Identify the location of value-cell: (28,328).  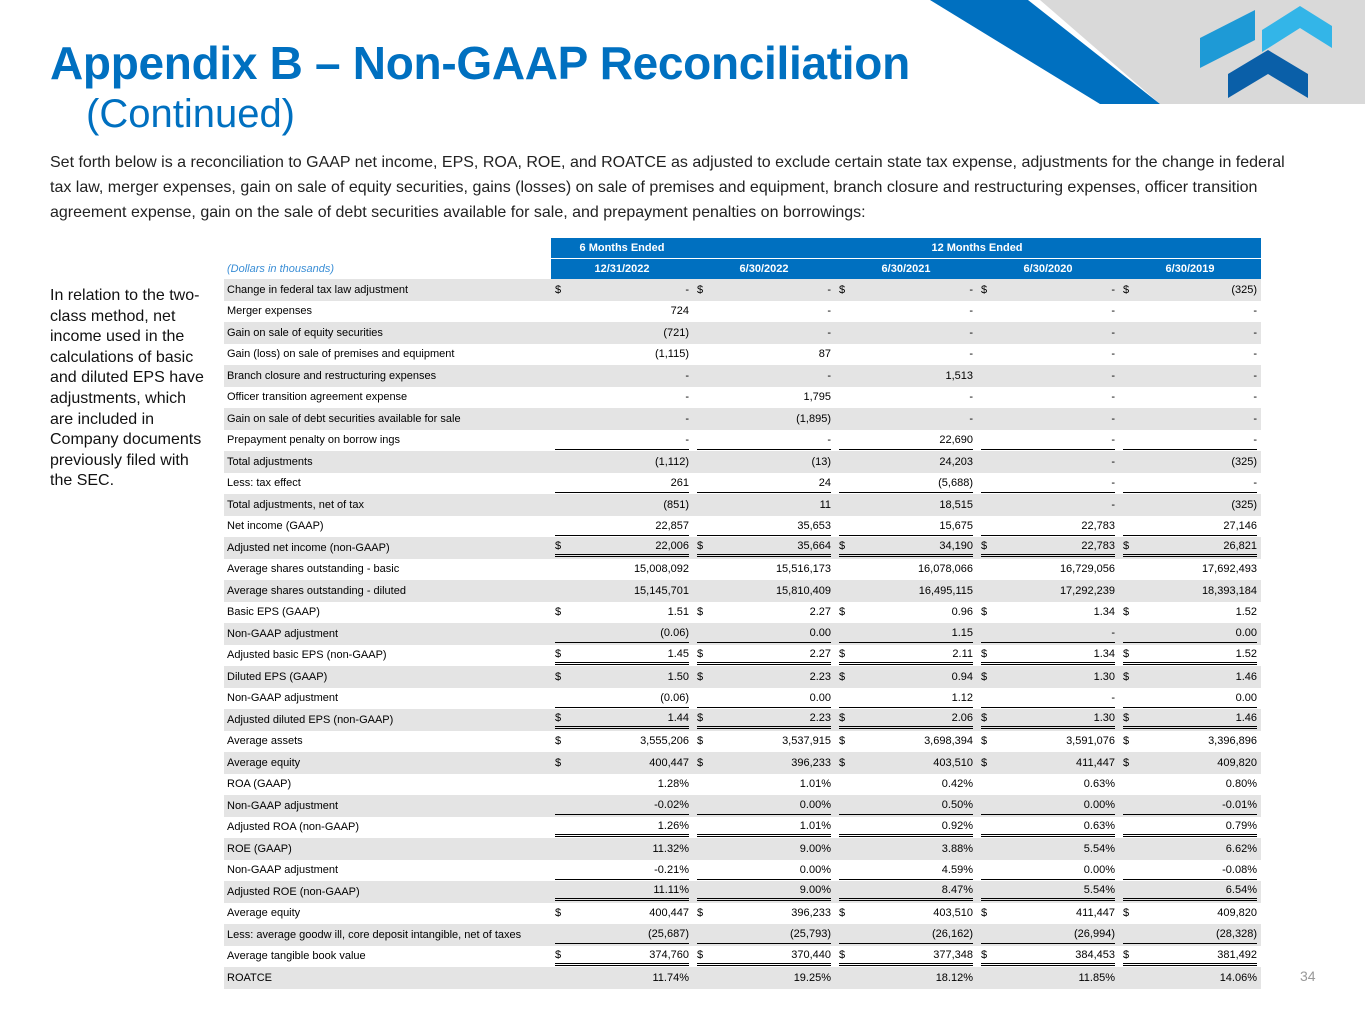
(1190, 935).